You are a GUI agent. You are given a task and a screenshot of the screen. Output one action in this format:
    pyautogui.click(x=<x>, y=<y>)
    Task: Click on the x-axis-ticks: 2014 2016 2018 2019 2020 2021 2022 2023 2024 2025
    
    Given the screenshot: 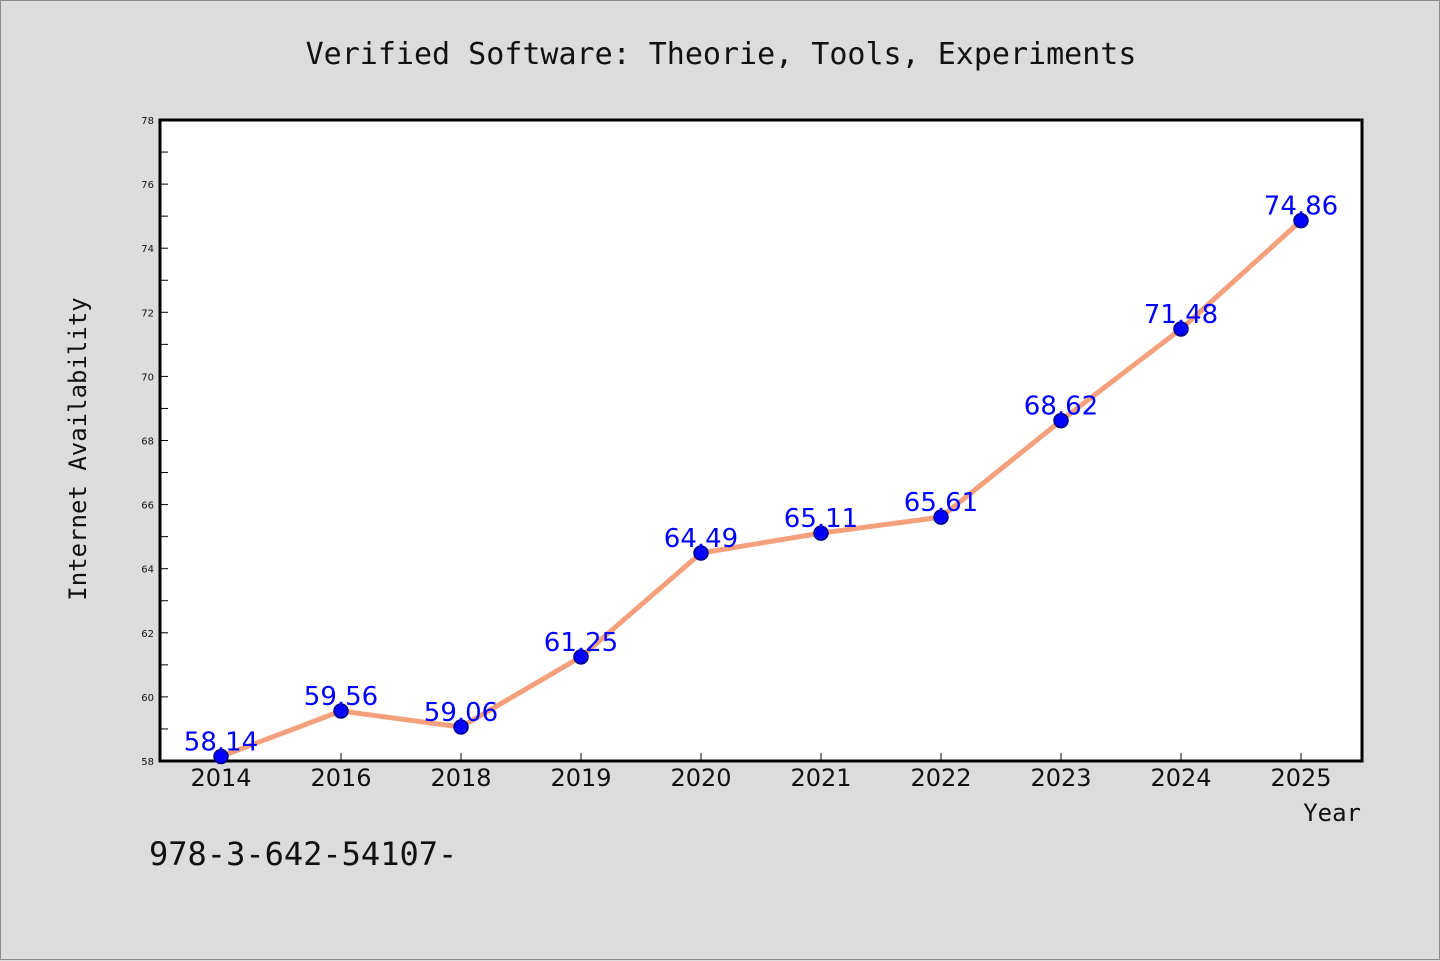 What is the action you would take?
    pyautogui.click(x=761, y=772)
    